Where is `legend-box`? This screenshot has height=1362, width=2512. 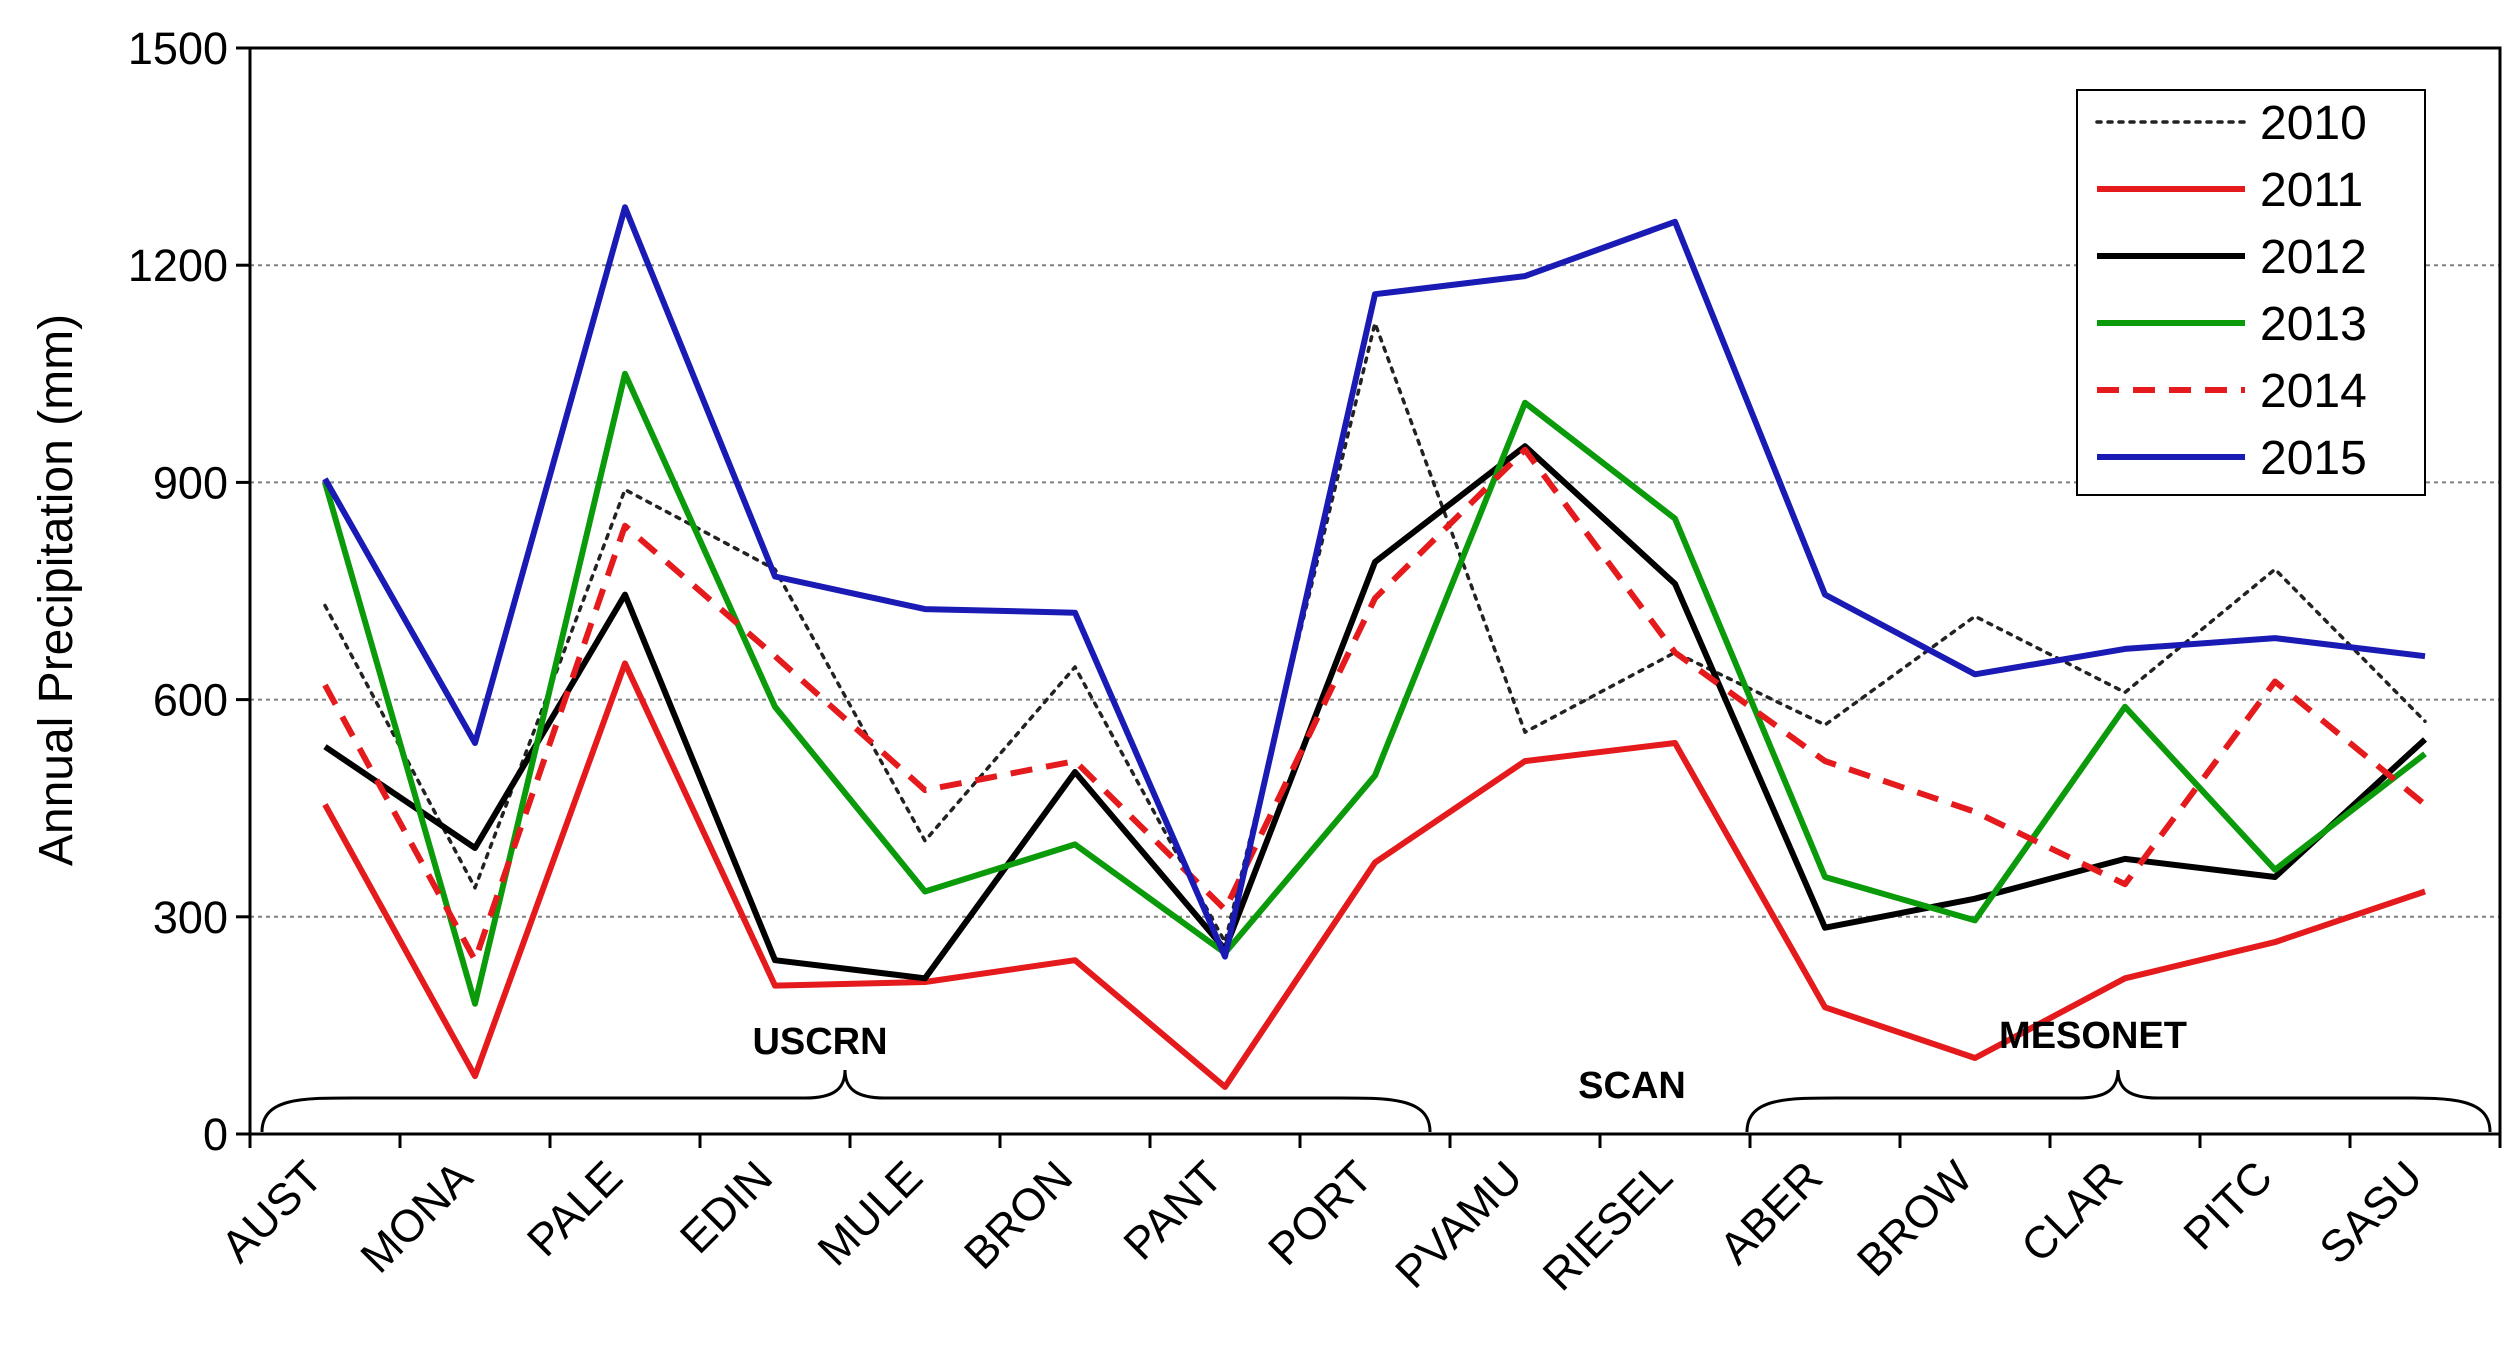 legend-box is located at coordinates (2251, 292).